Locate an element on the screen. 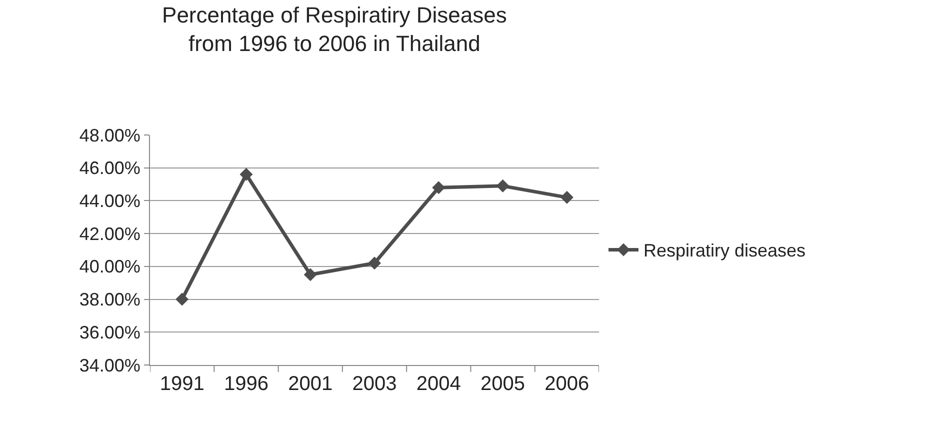 The image size is (929, 445). y-tick-label: 36.00% is located at coordinates (109, 332).